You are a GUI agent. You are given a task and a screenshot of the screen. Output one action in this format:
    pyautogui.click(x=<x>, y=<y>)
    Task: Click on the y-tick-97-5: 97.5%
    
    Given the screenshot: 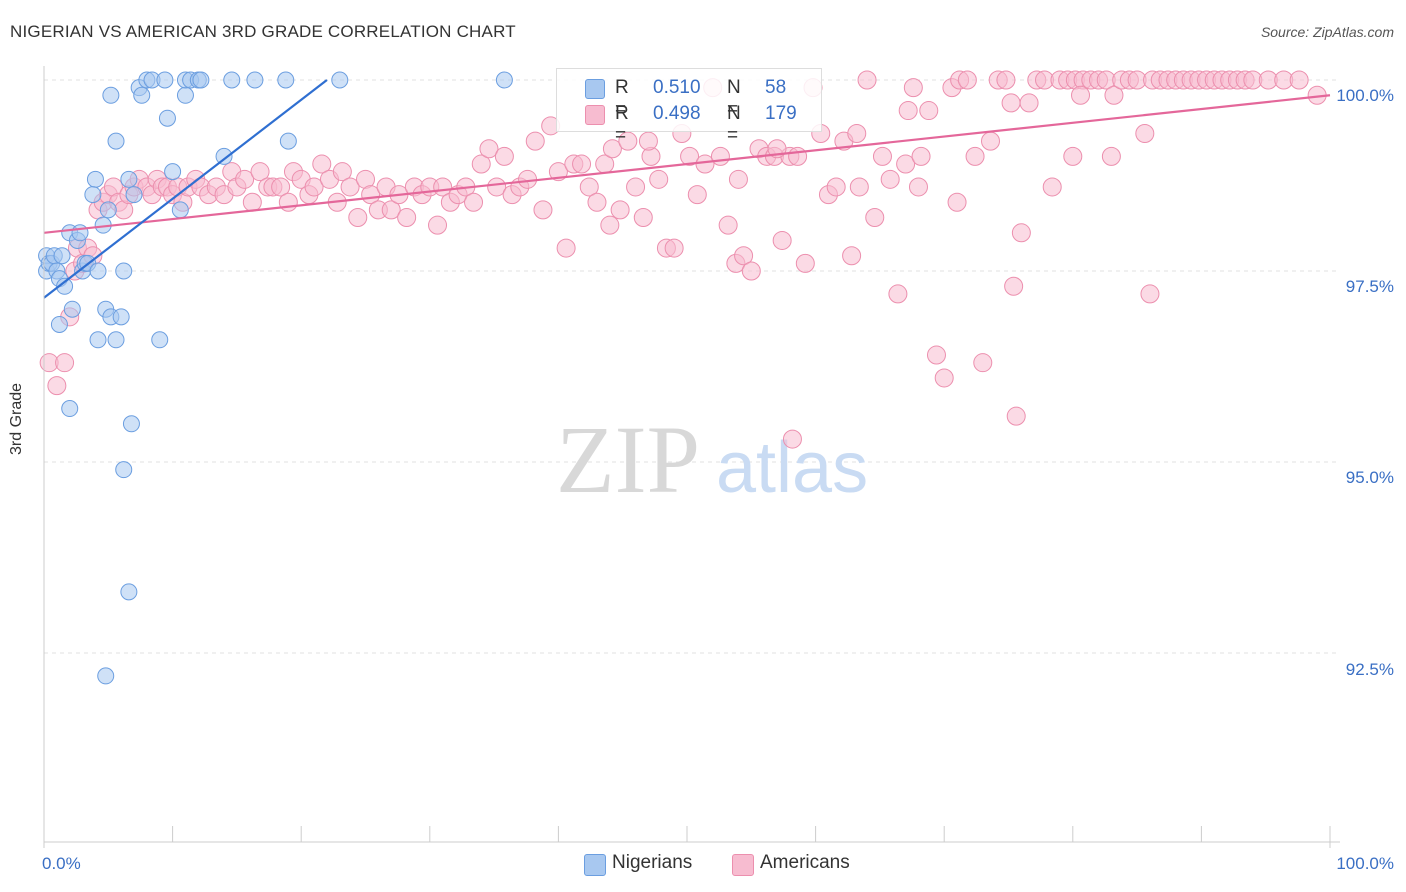 What is the action you would take?
    pyautogui.click(x=1369, y=286)
    